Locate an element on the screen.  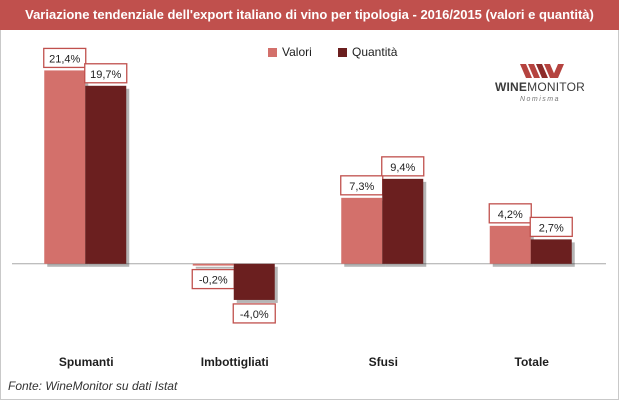
bar-valori-sfusi is located at coordinates (362, 230).